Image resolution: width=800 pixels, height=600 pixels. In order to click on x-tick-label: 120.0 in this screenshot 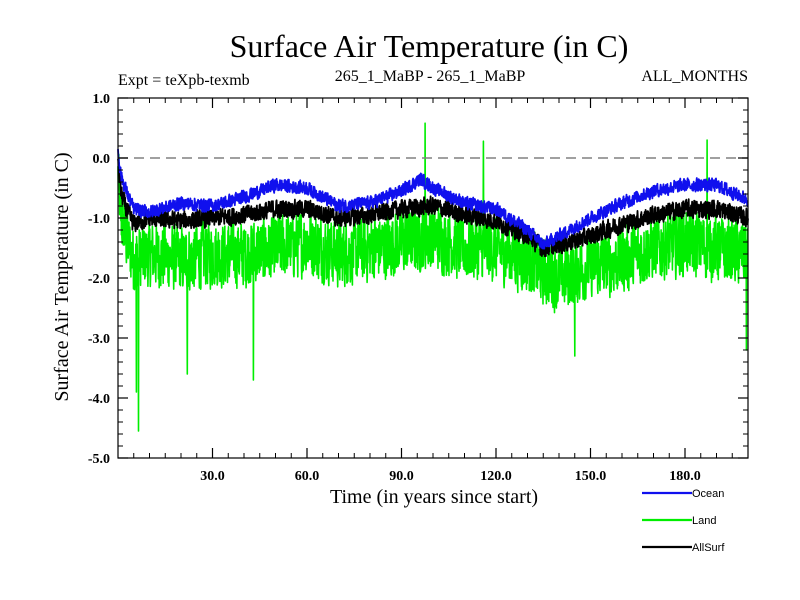, I will do `click(496, 476)`.